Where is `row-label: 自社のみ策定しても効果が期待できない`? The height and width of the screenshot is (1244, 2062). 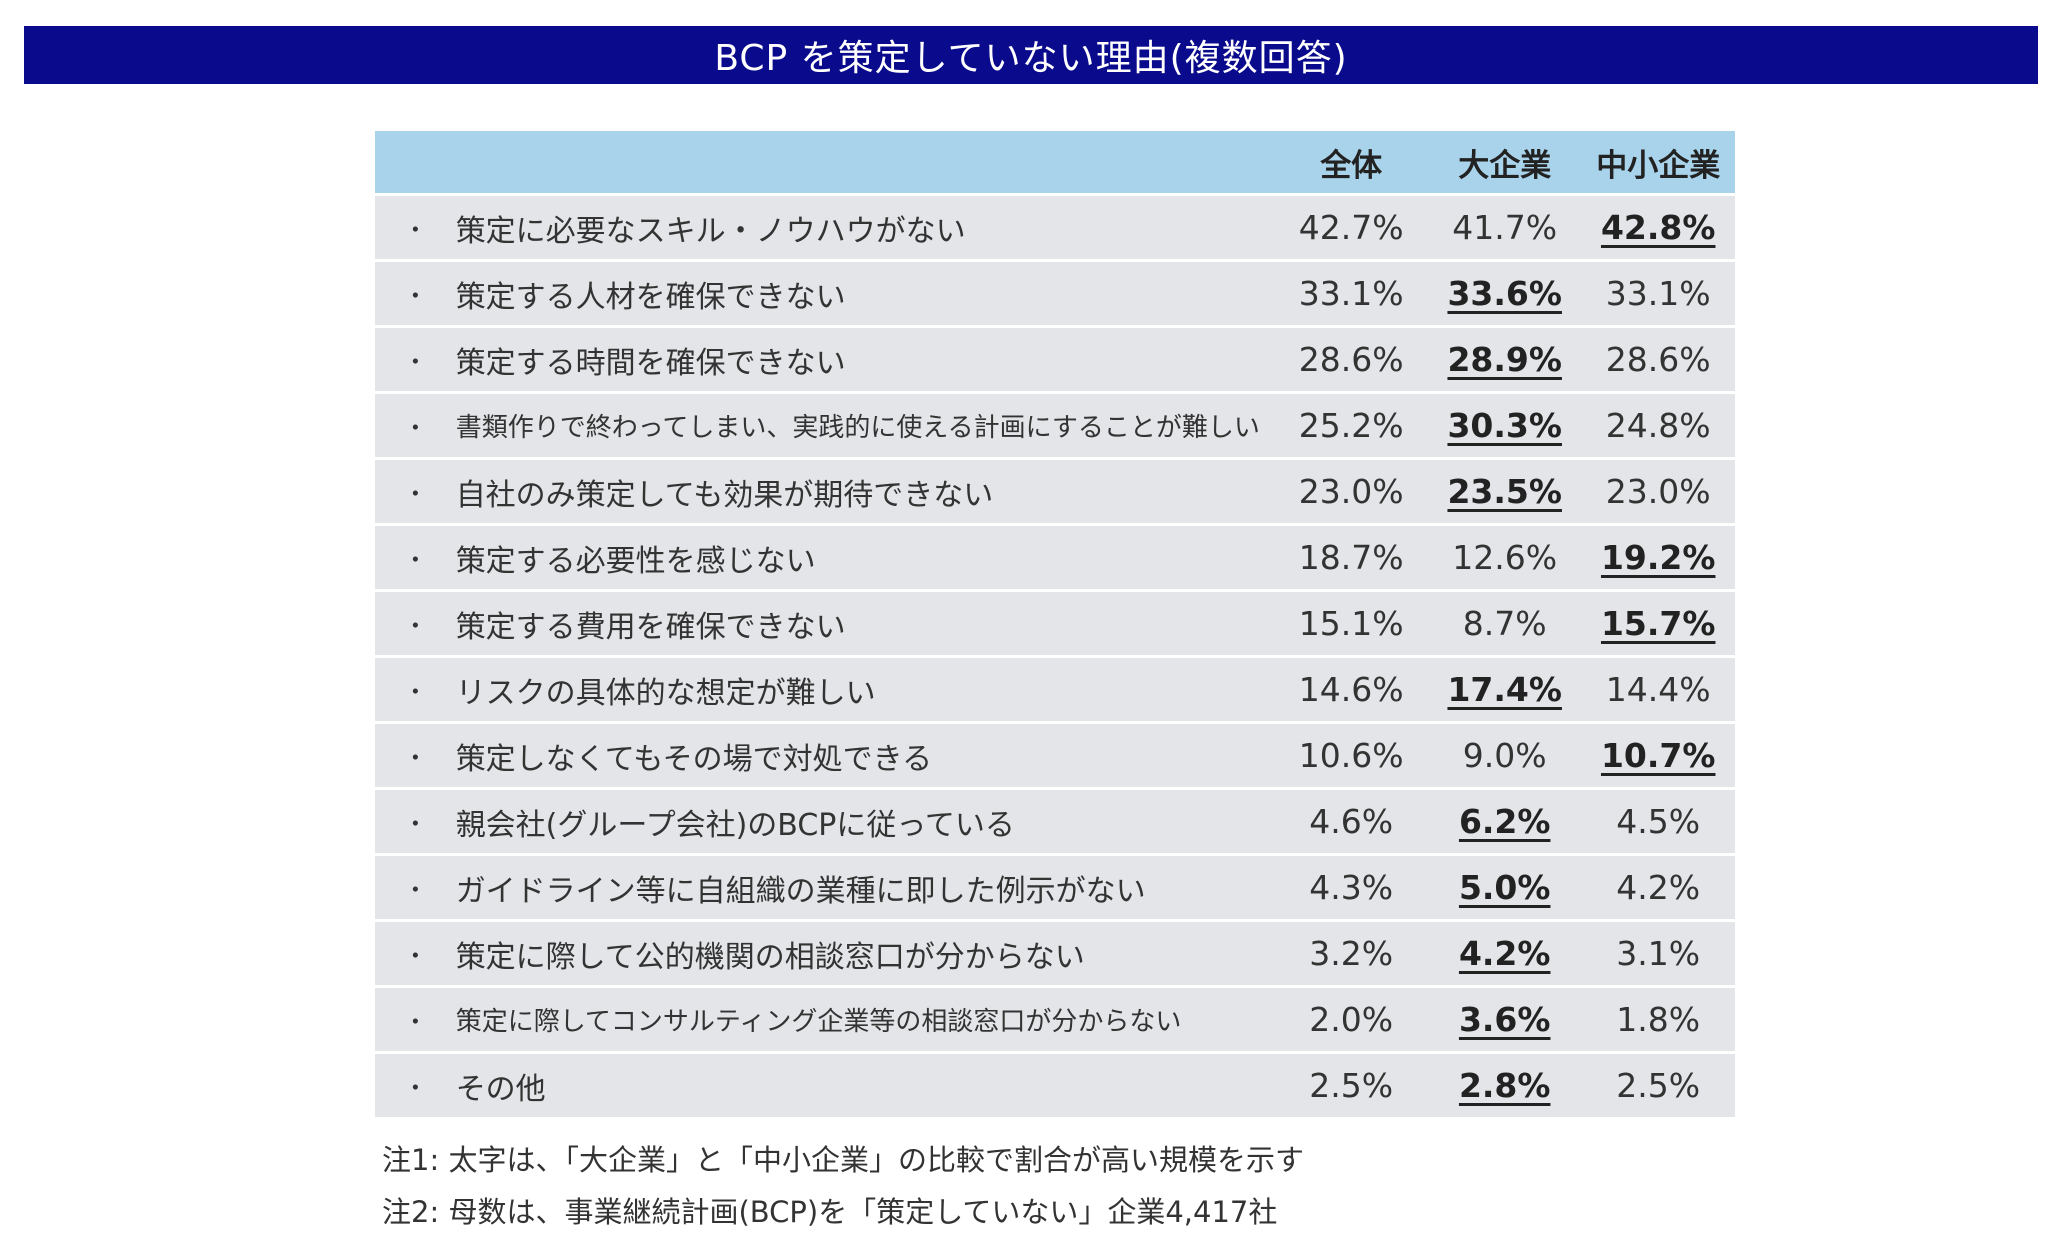 row-label: 自社のみ策定しても効果が期待できない is located at coordinates (724, 495).